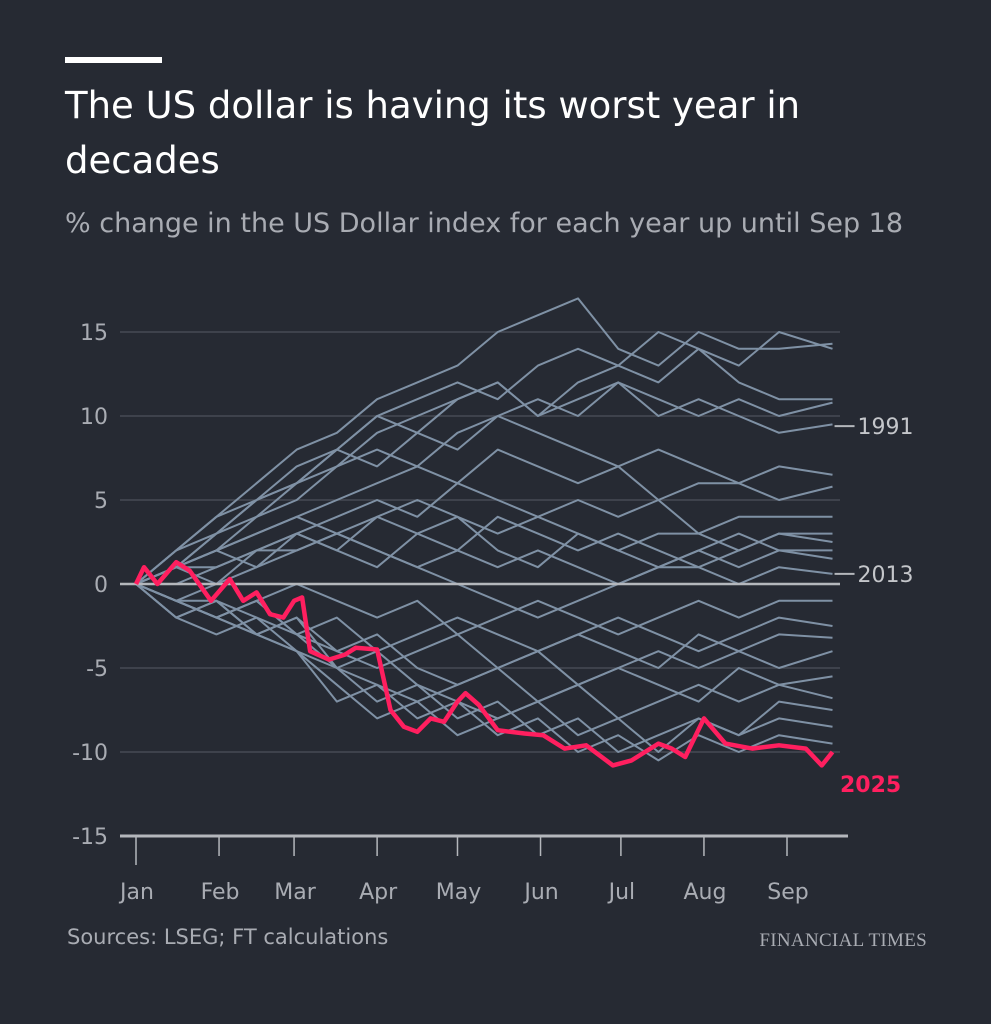 This screenshot has width=991, height=1024. I want to click on y-tick-label: 0, so click(101, 585).